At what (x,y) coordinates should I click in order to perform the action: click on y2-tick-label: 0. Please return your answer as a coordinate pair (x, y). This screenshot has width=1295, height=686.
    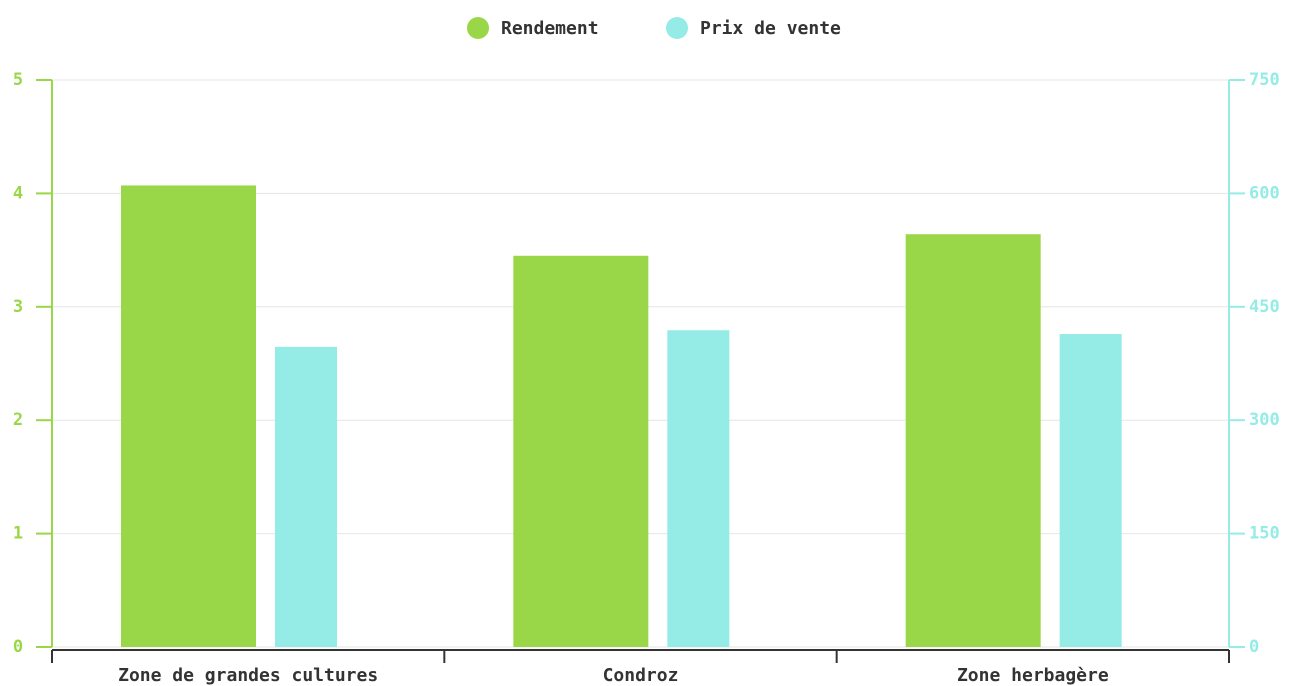
    Looking at the image, I should click on (1254, 647).